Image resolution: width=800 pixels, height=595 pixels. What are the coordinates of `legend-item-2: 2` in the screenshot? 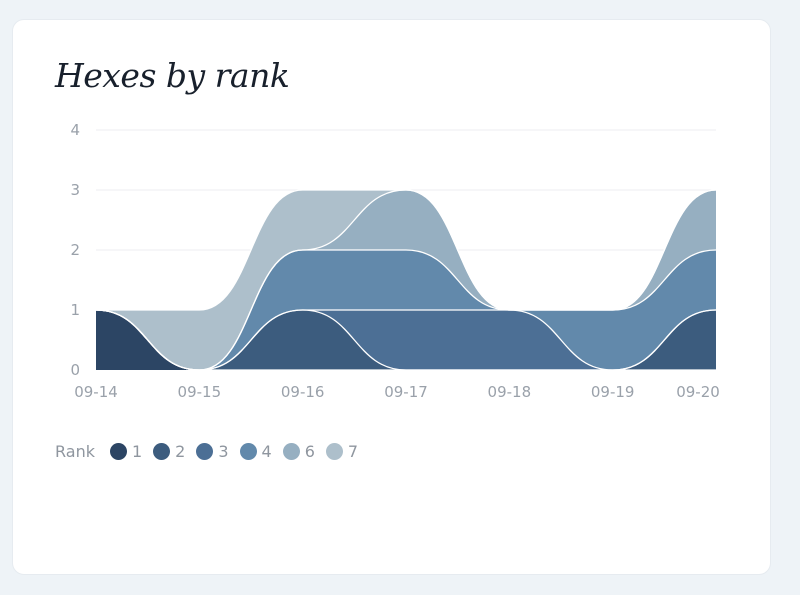 It's located at (169, 451).